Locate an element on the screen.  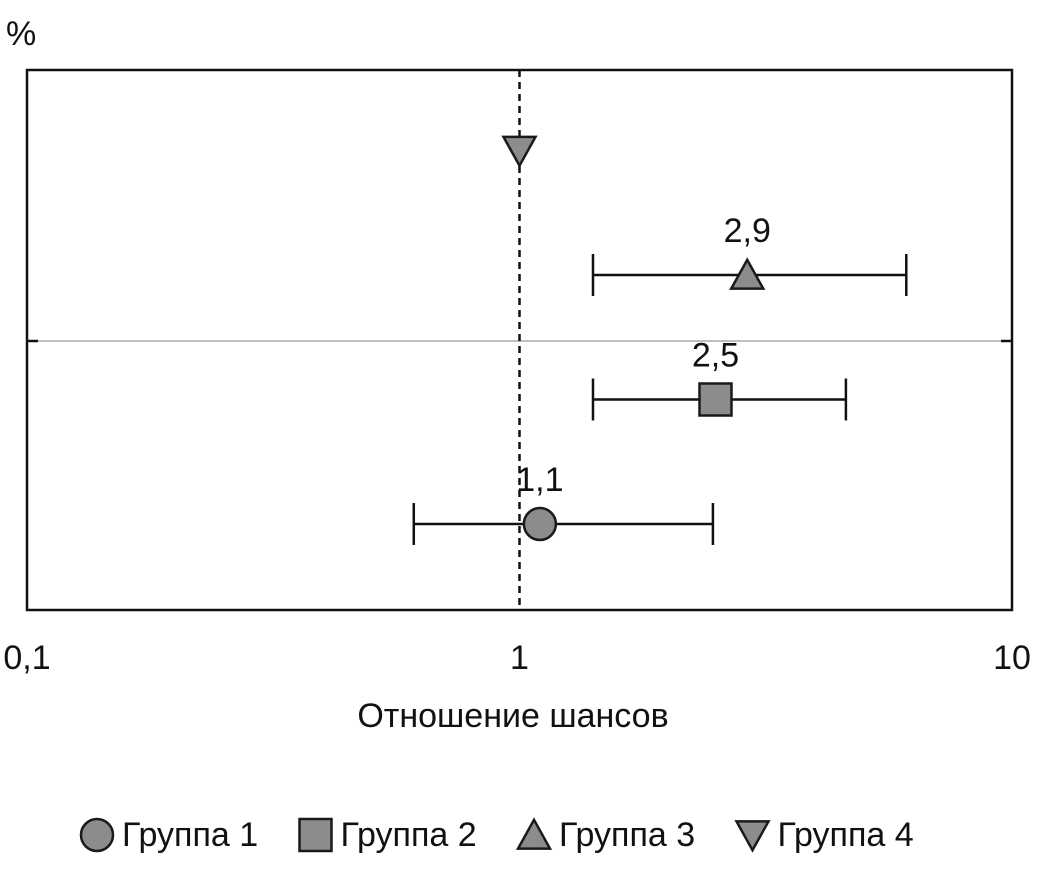
y-axis-label: % is located at coordinates (21, 34).